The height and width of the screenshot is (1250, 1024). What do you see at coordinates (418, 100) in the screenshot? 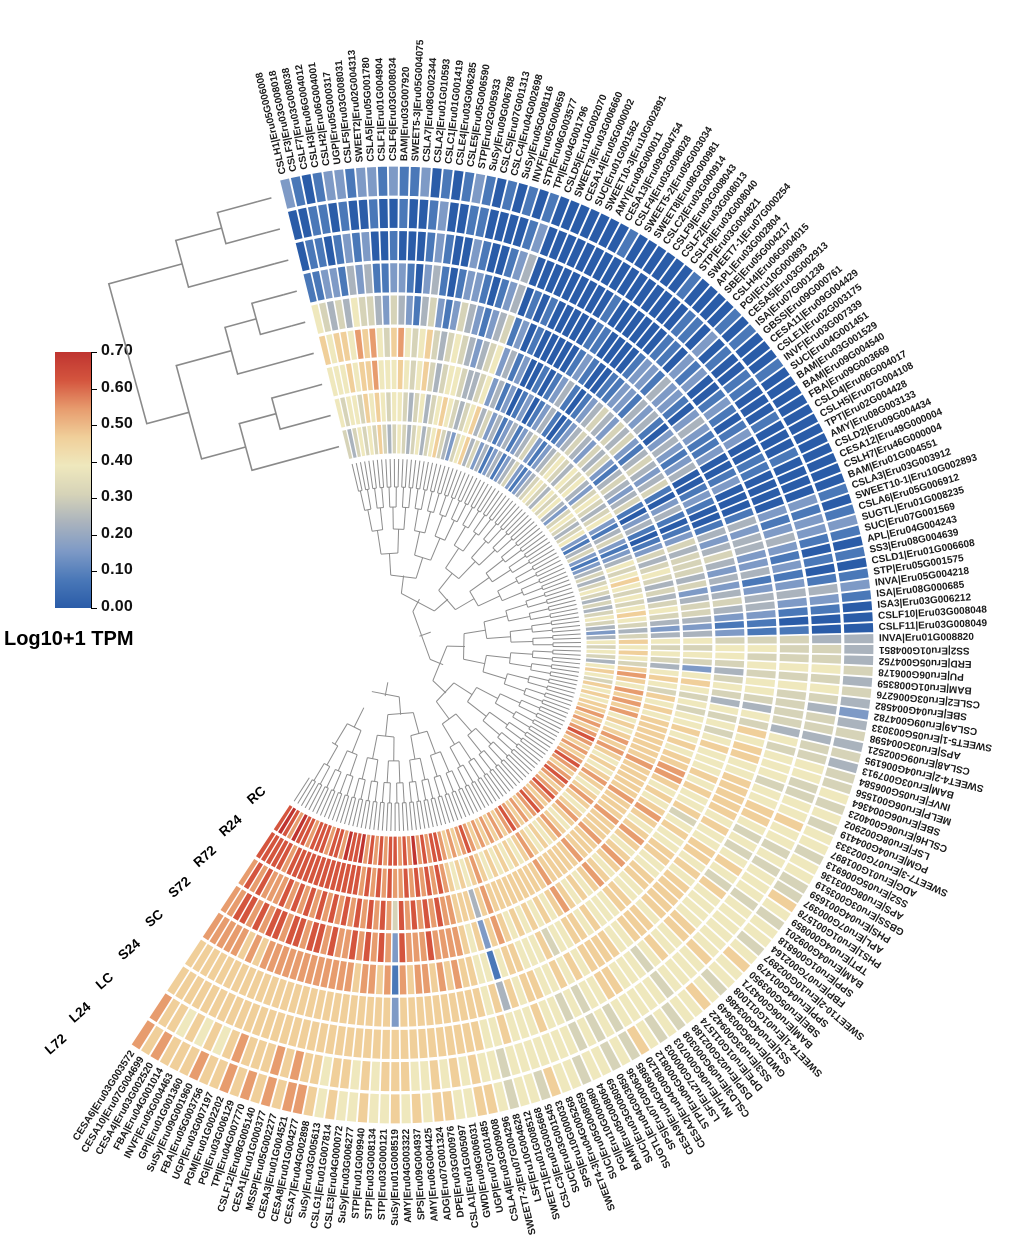
I see `gene-label: SWEET5-3|Eru05G004075` at bounding box center [418, 100].